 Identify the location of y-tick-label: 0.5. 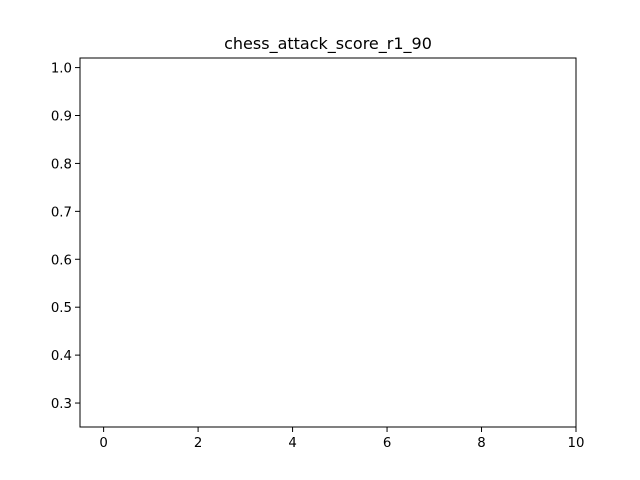
(61, 308).